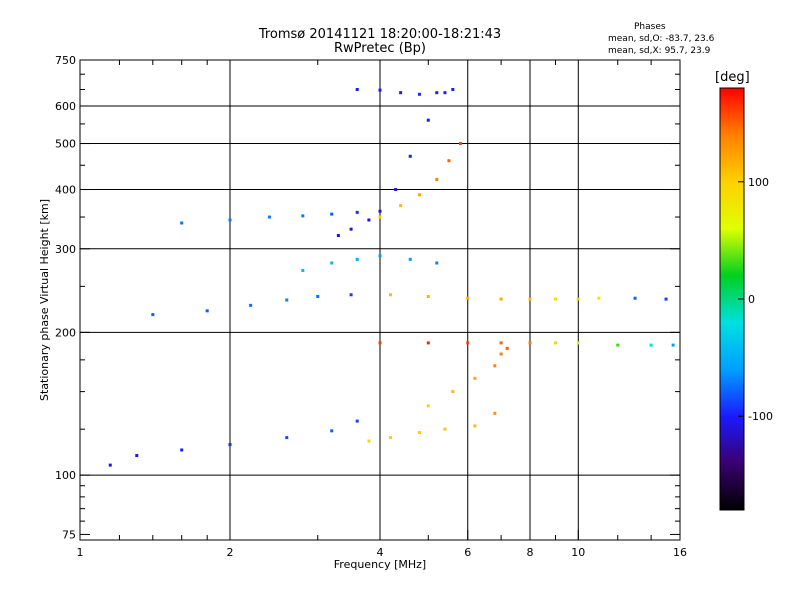 This screenshot has width=800, height=600. I want to click on x-tick-label: 16, so click(680, 552).